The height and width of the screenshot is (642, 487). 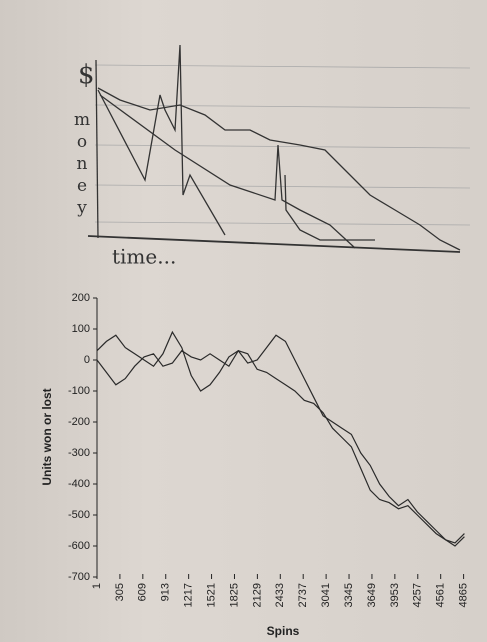 What do you see at coordinates (143, 592) in the screenshot?
I see `x-tick-label: 609` at bounding box center [143, 592].